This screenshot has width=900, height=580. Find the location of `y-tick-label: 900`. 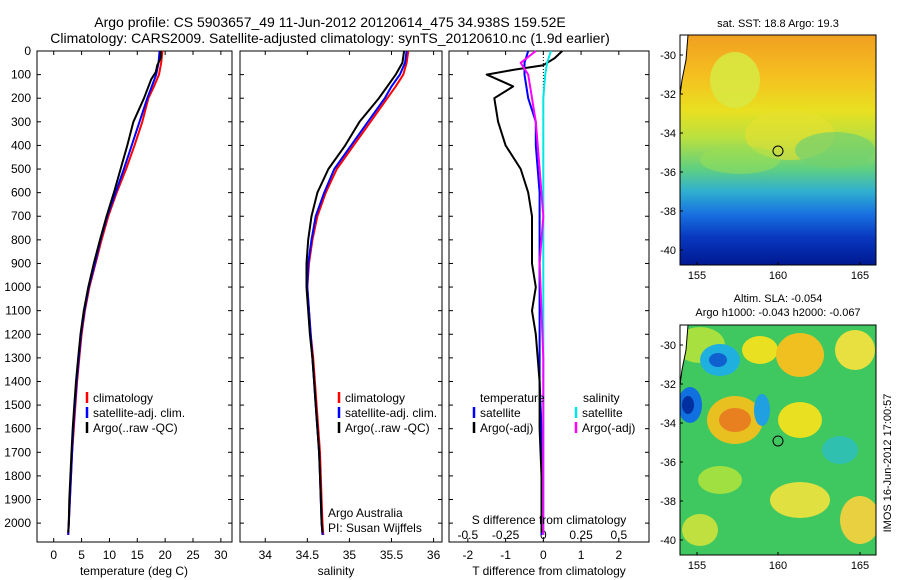

y-tick-label: 900 is located at coordinates (21, 263).